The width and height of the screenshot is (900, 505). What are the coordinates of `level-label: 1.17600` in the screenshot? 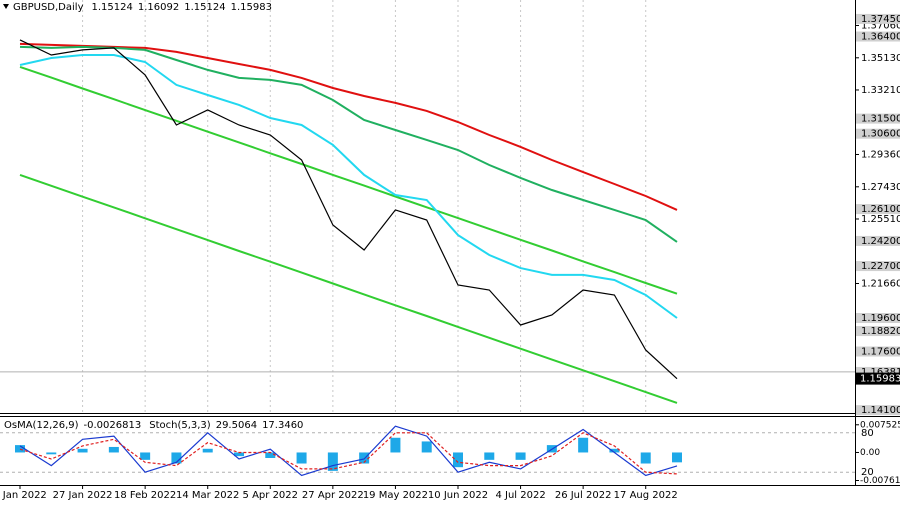 It's located at (880, 352).